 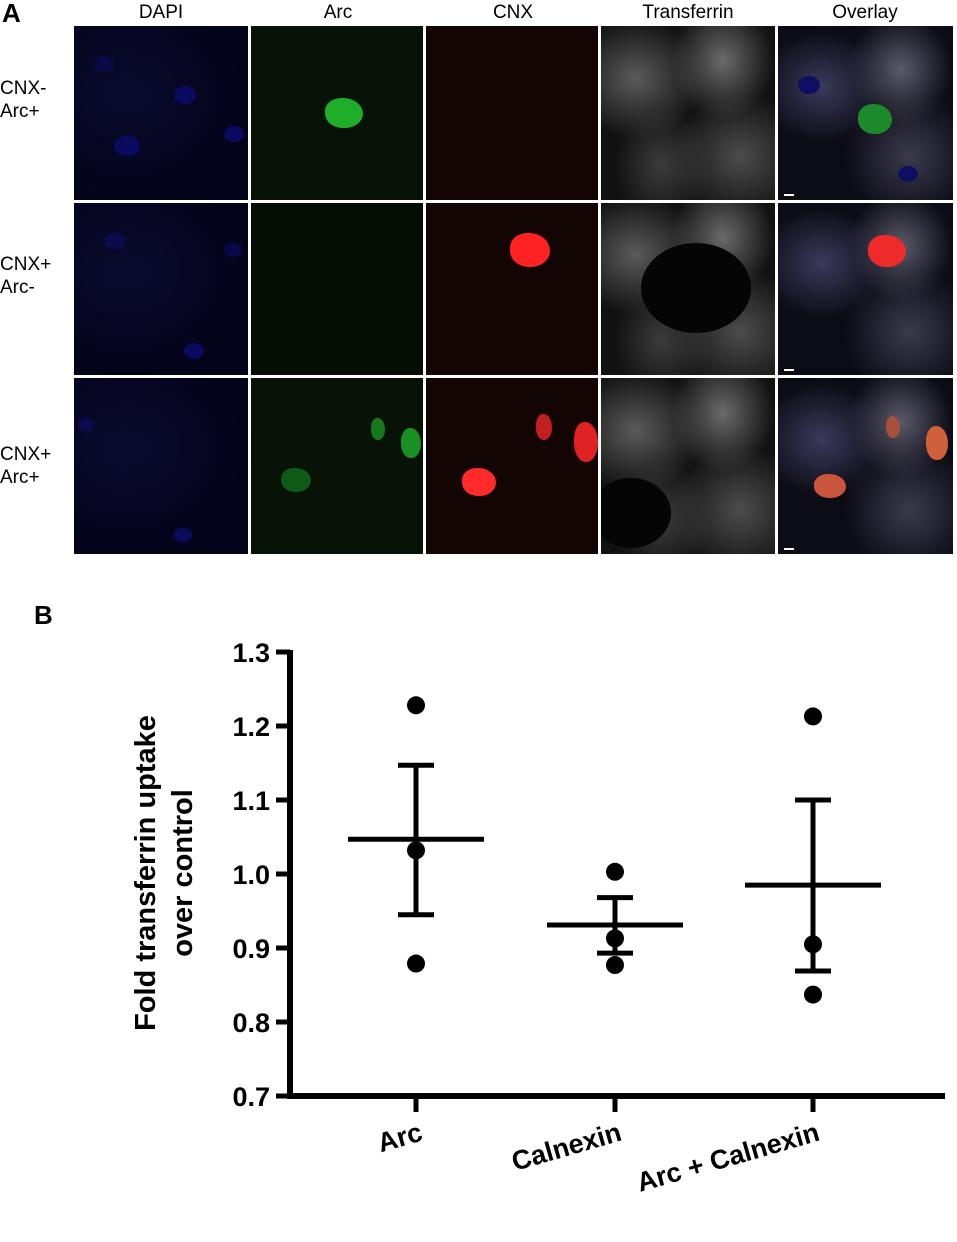 I want to click on x-ticks: Arc Calnexin Arc + Calnexin, so click(x=598, y=1147).